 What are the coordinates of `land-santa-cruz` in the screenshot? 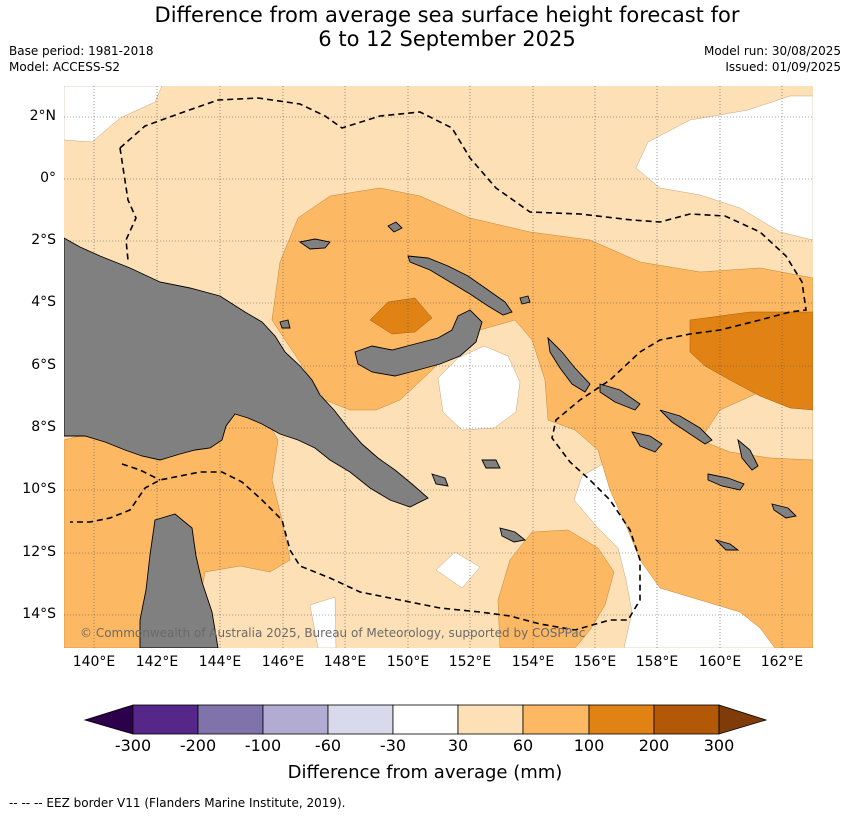 It's located at (727, 545).